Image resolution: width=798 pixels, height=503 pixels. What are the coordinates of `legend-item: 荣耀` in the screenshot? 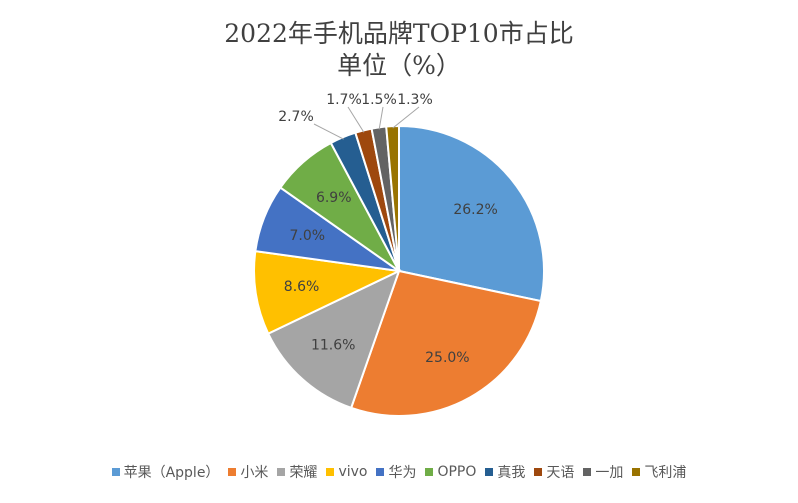 It's located at (297, 472).